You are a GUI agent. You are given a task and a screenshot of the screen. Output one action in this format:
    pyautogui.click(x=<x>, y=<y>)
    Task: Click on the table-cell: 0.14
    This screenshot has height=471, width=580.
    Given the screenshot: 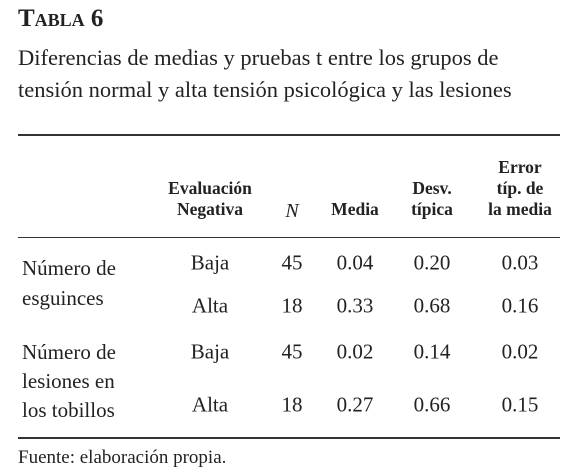 What is the action you would take?
    pyautogui.click(x=432, y=351)
    